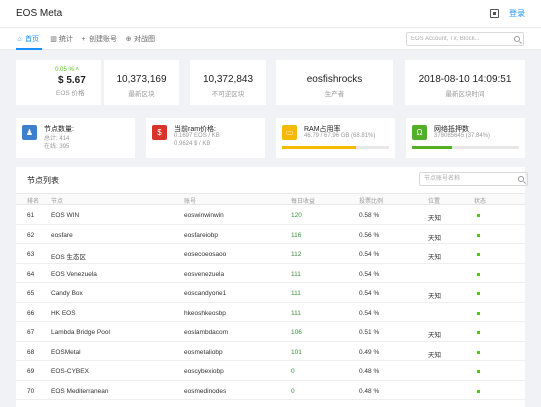  What do you see at coordinates (204, 371) in the screenshot?
I see `cell-account: eoscybexiobp` at bounding box center [204, 371].